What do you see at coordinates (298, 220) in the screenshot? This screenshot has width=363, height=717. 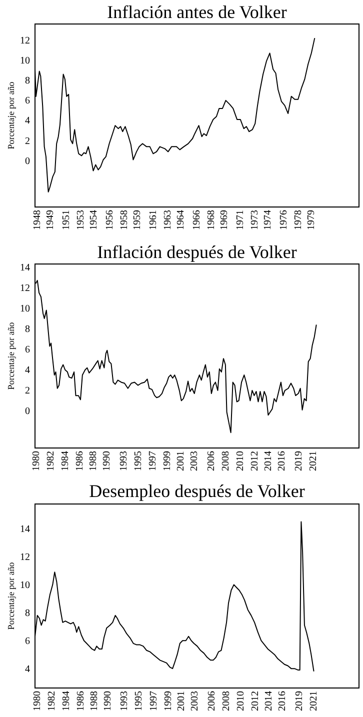 I see `x-tick-label: 1978` at bounding box center [298, 220].